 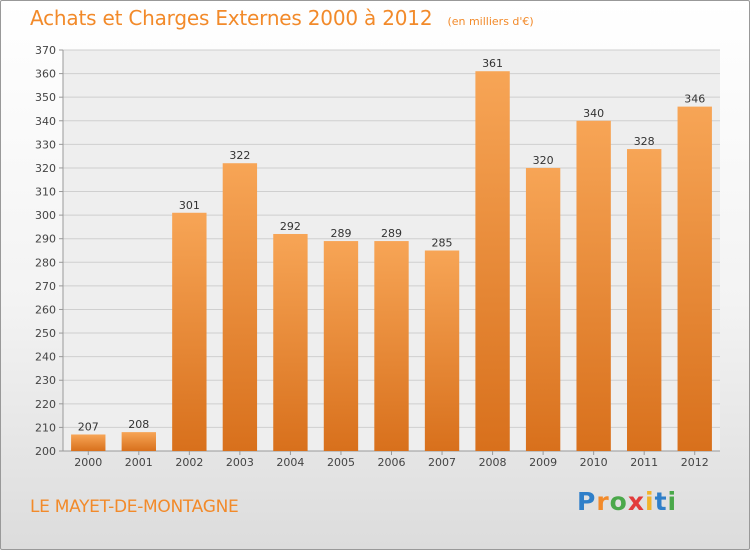 I want to click on y-tick-label: 310, so click(x=45, y=192).